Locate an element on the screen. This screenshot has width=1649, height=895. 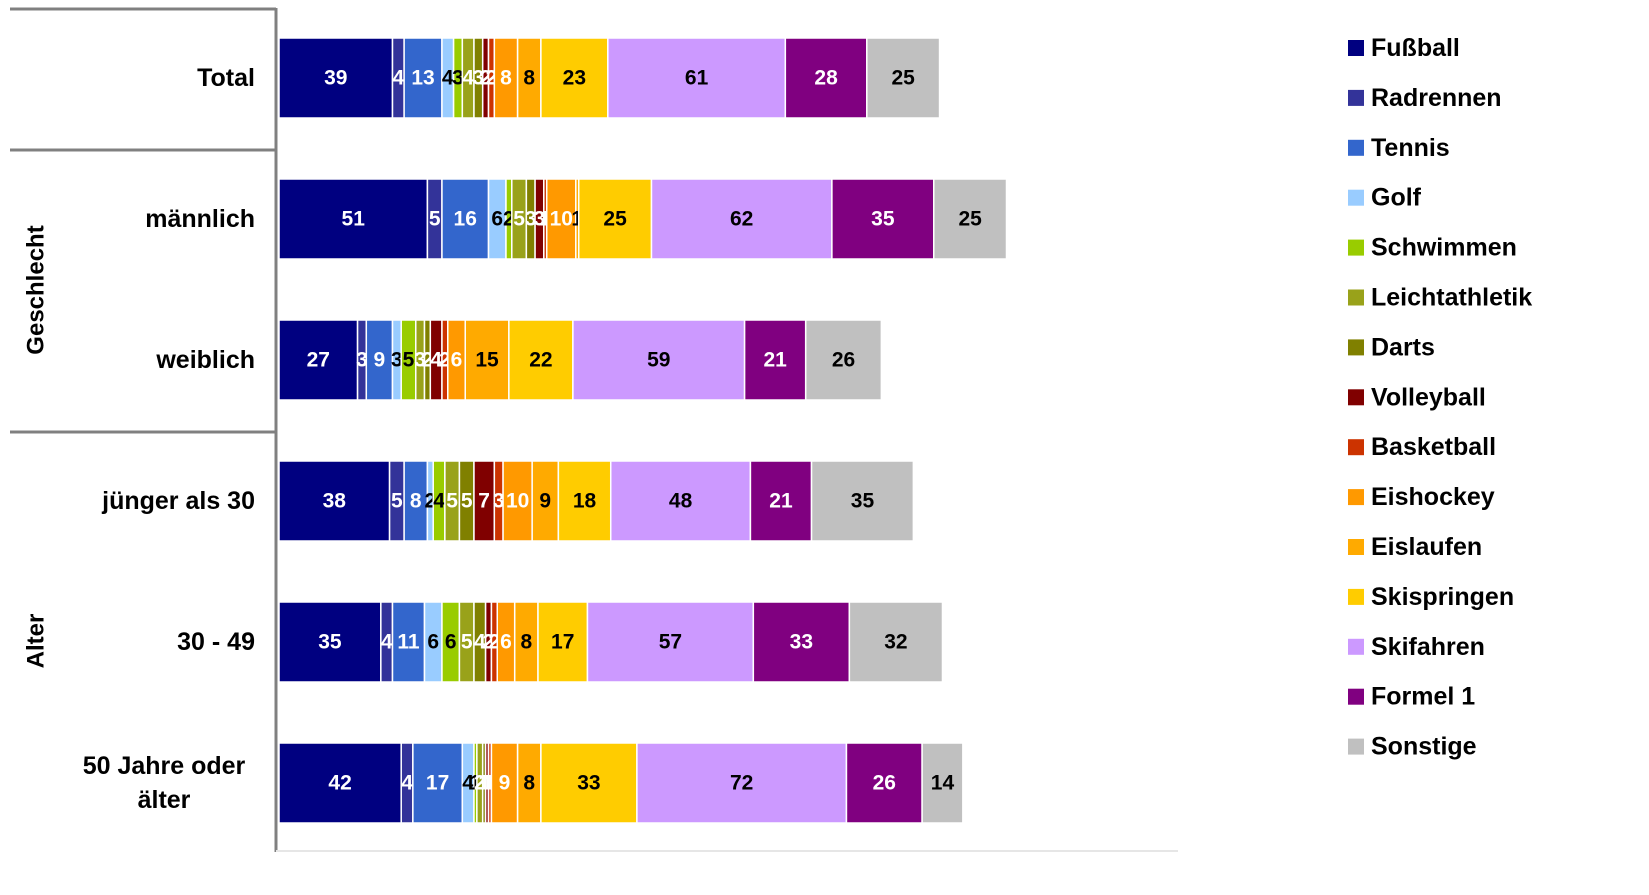
data-label-golf-weiblich: 3 is located at coordinates (397, 360).